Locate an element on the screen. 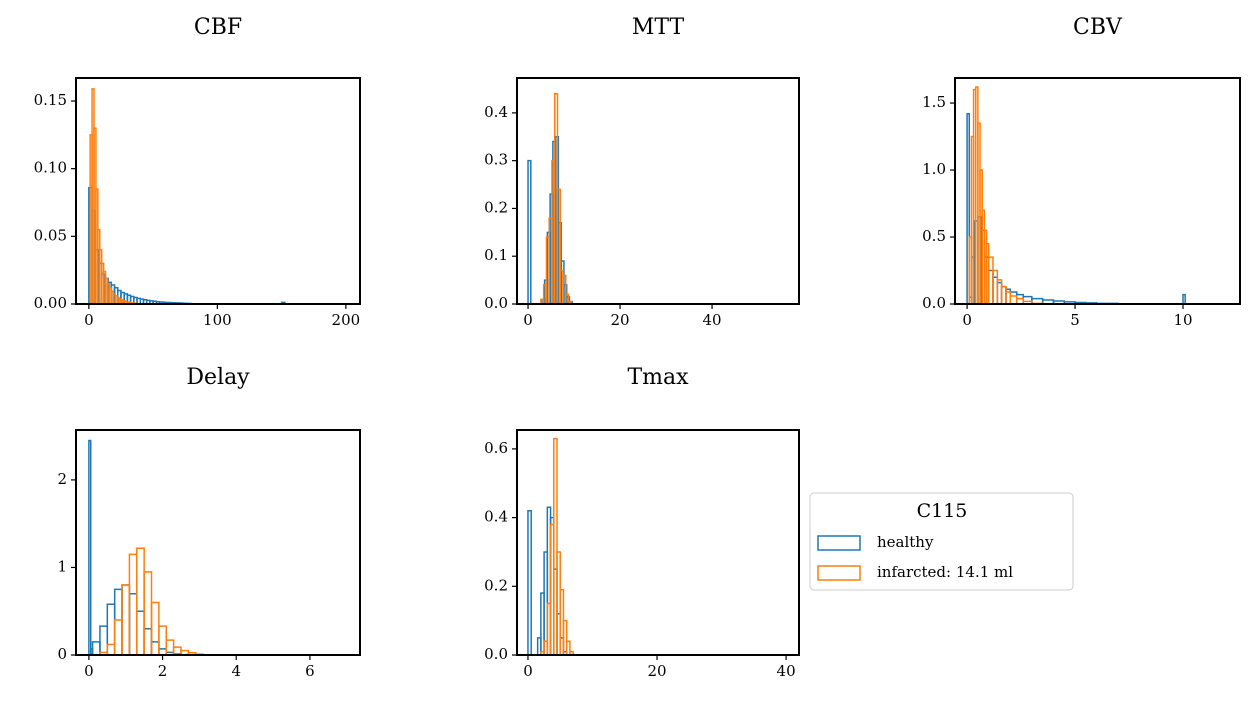  y-tick-label: 1.5 is located at coordinates (934, 102).